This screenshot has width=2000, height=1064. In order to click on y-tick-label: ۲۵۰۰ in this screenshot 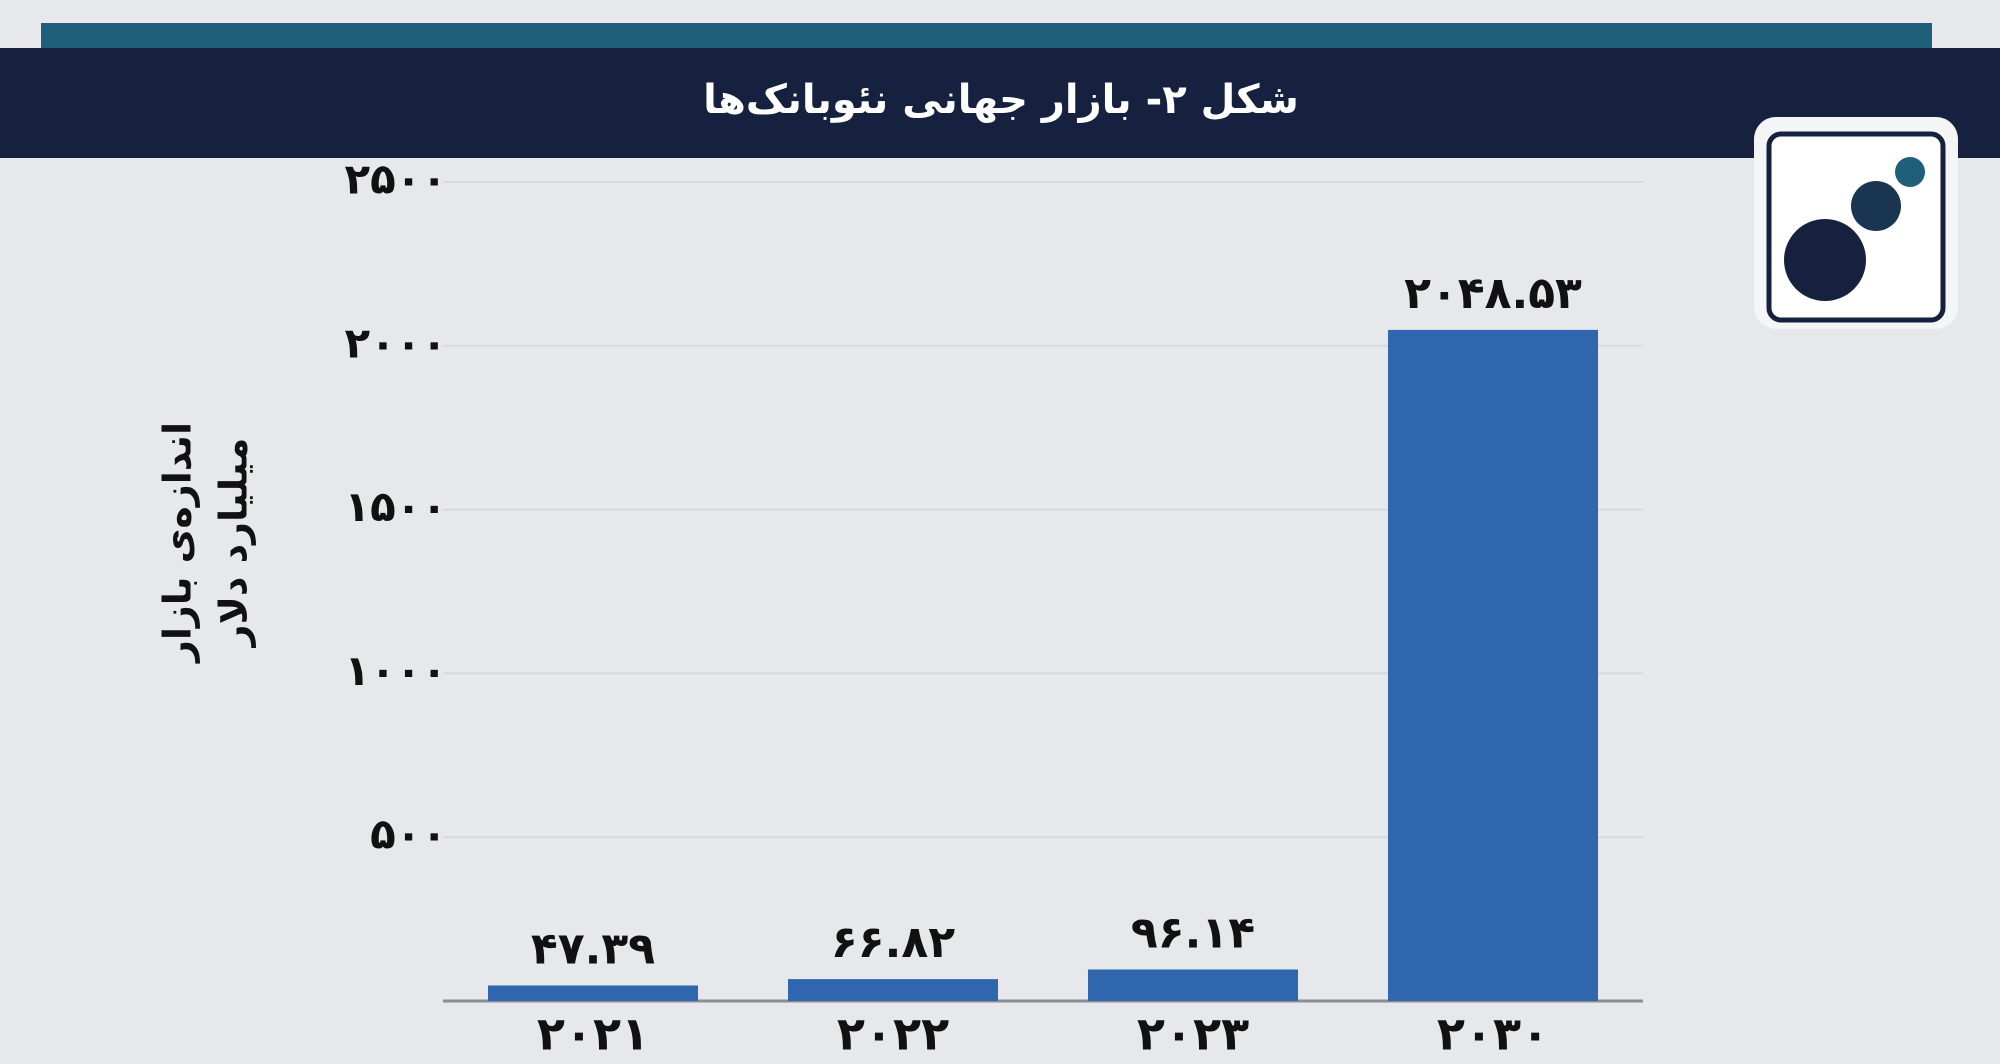, I will do `click(395, 179)`.